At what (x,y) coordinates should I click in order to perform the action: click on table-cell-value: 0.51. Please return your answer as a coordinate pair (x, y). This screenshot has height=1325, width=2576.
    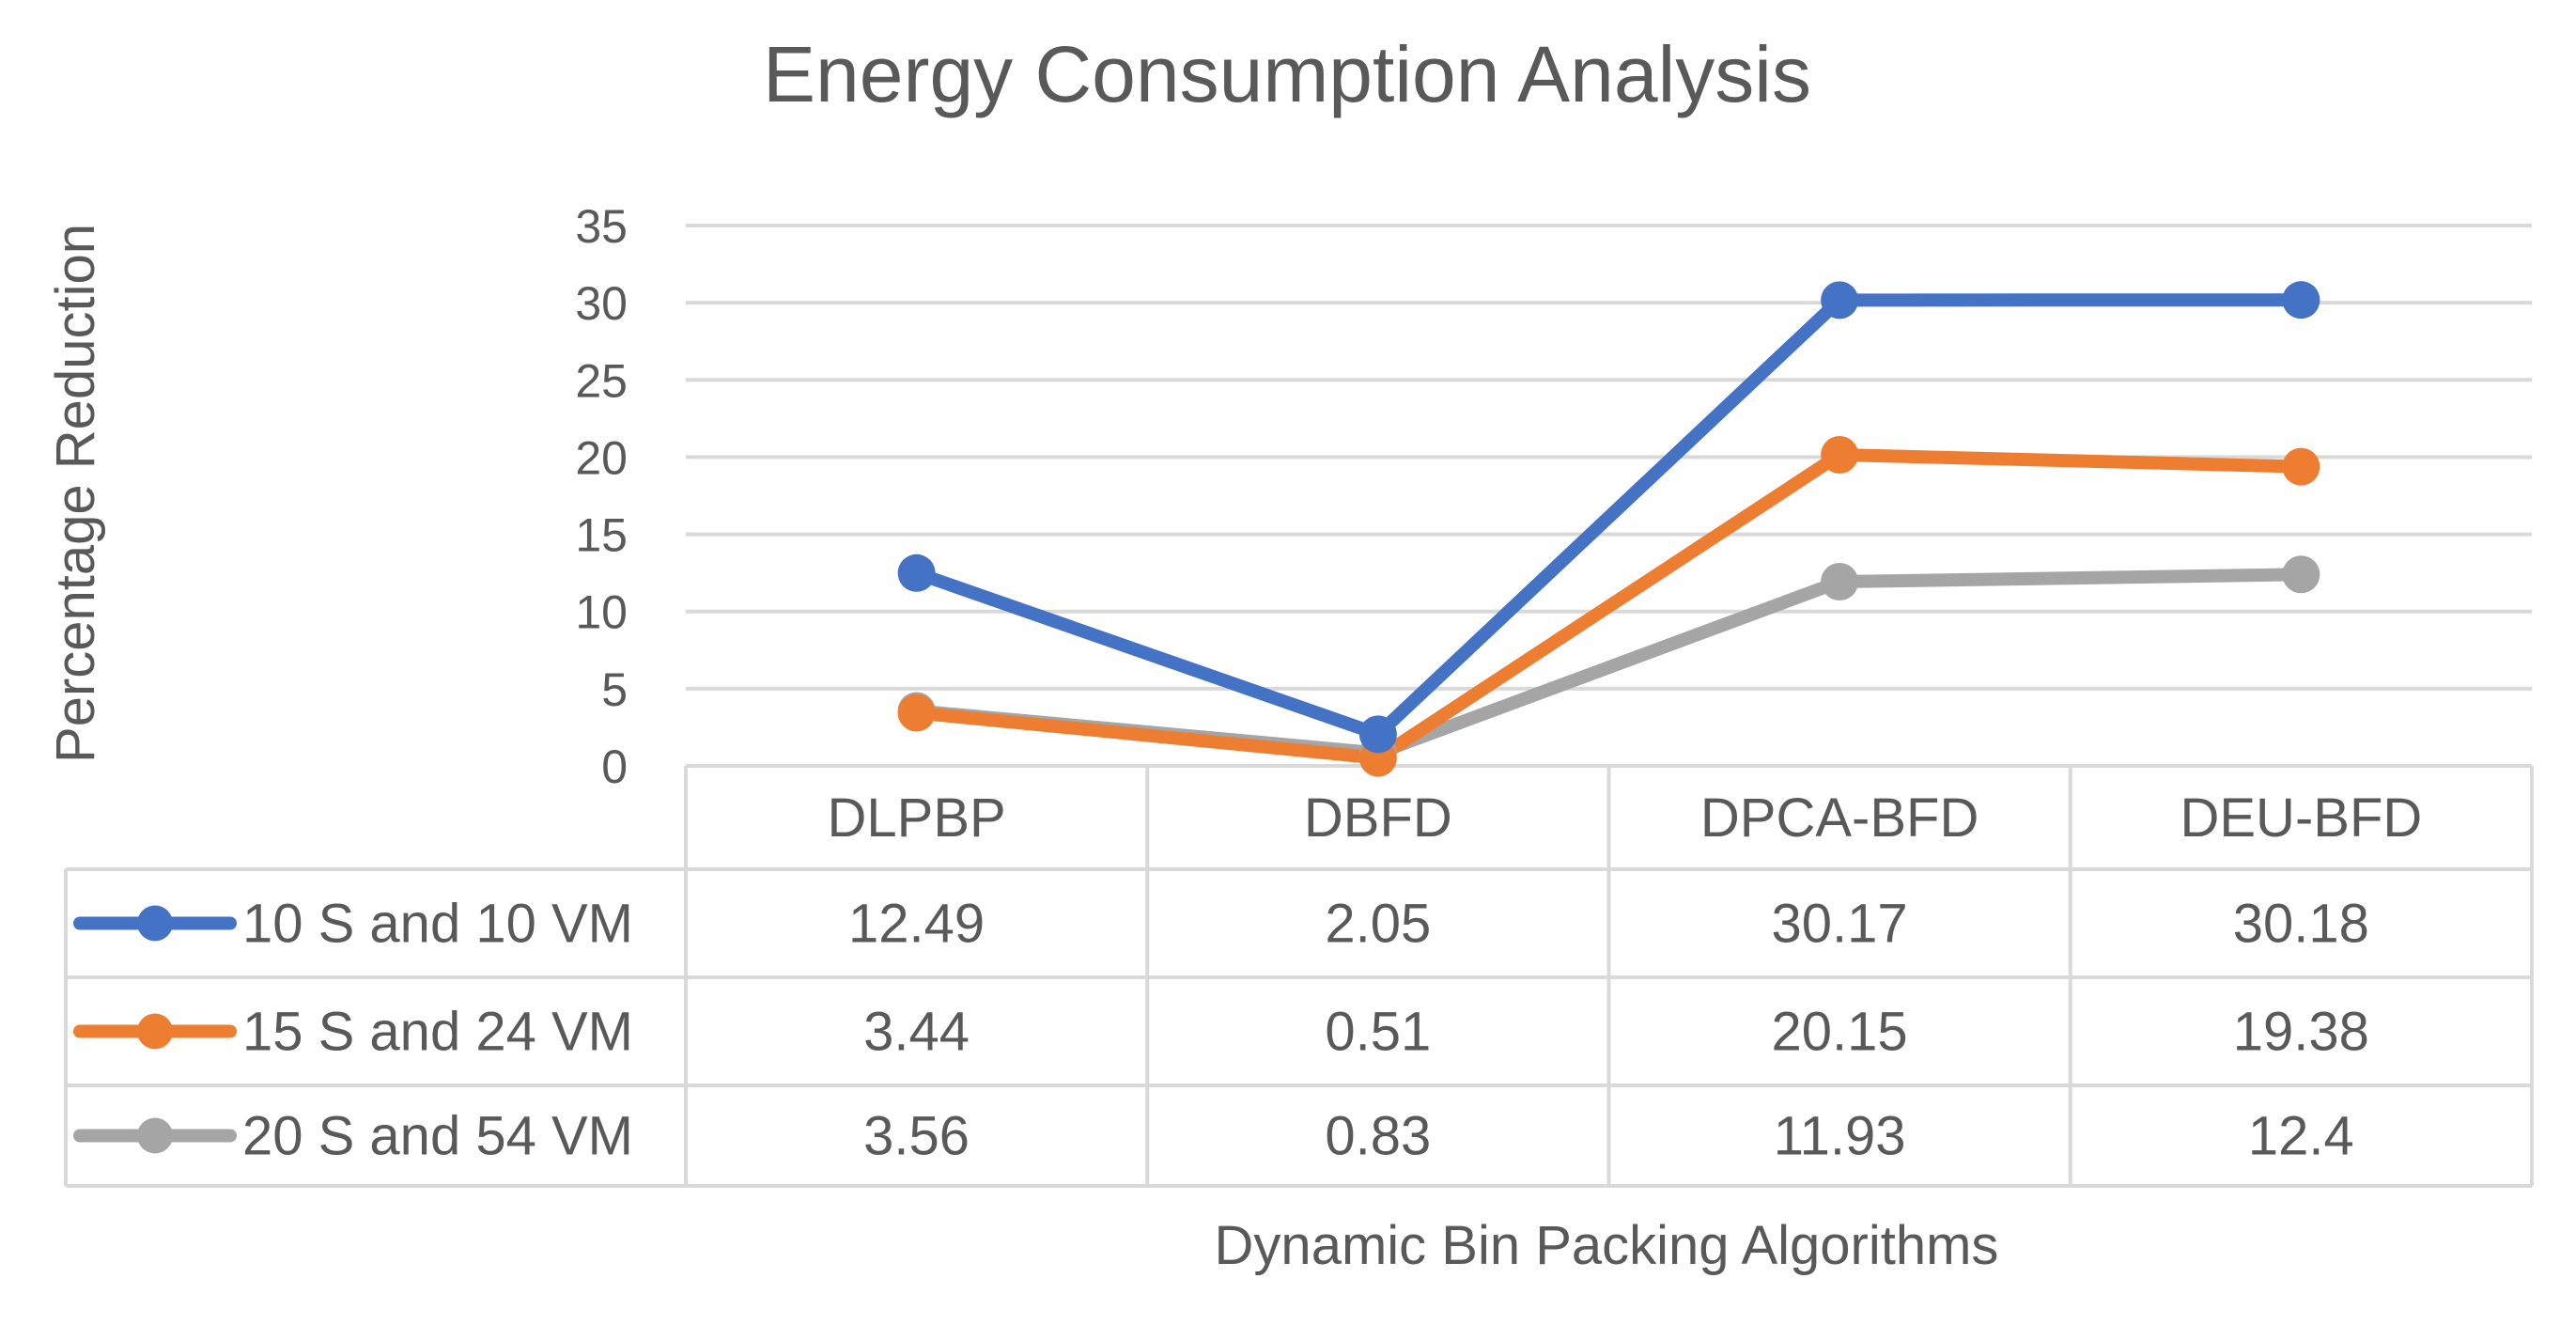
    Looking at the image, I should click on (1378, 1032).